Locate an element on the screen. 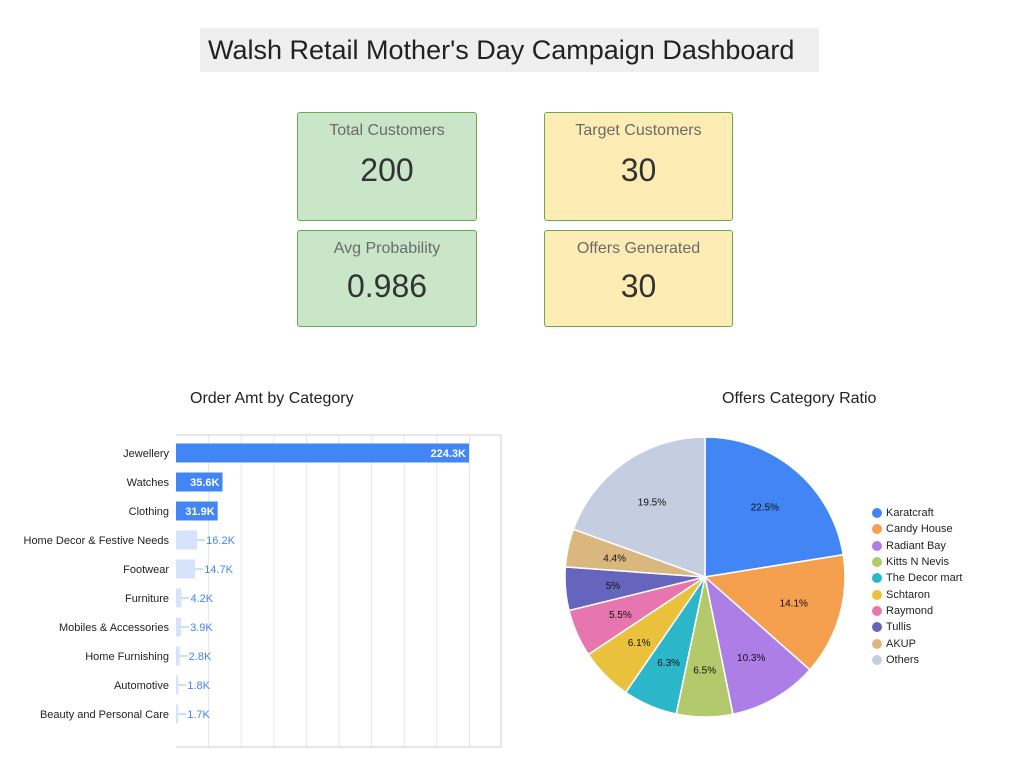  bar-chart-title: Order Amt by Category is located at coordinates (272, 398).